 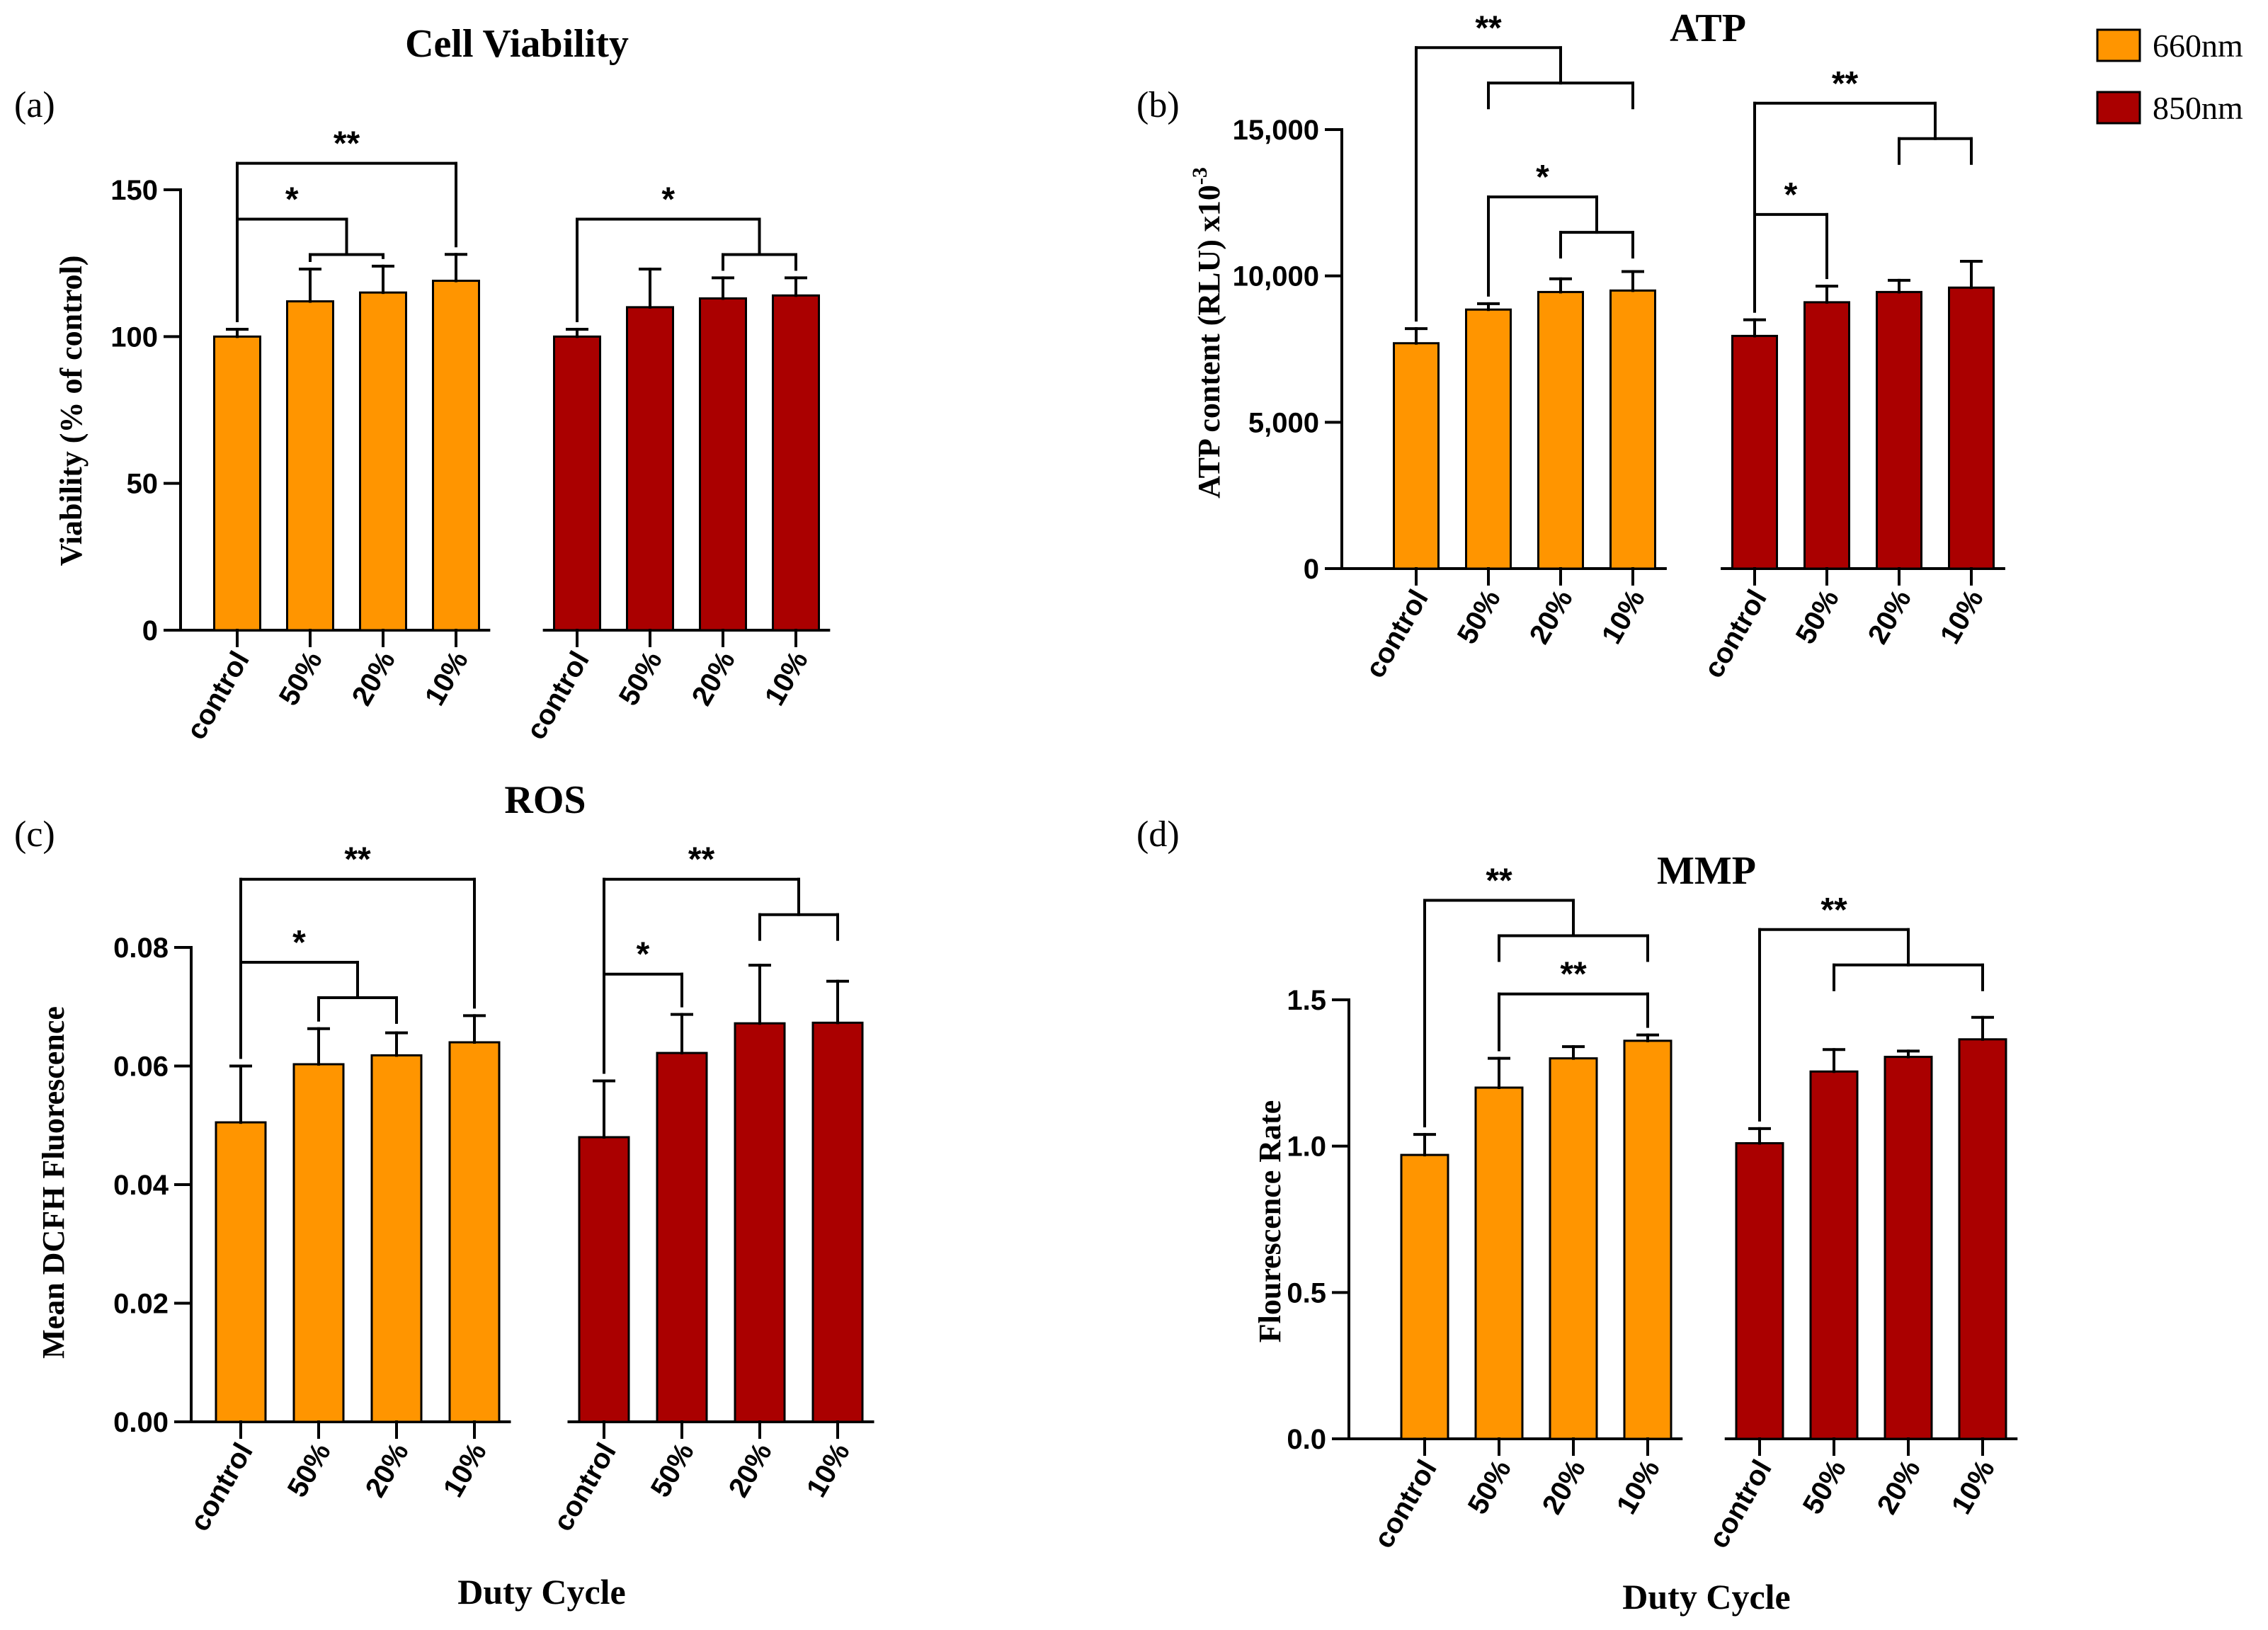 I want to click on y-tick-label: 50, so click(x=143, y=485).